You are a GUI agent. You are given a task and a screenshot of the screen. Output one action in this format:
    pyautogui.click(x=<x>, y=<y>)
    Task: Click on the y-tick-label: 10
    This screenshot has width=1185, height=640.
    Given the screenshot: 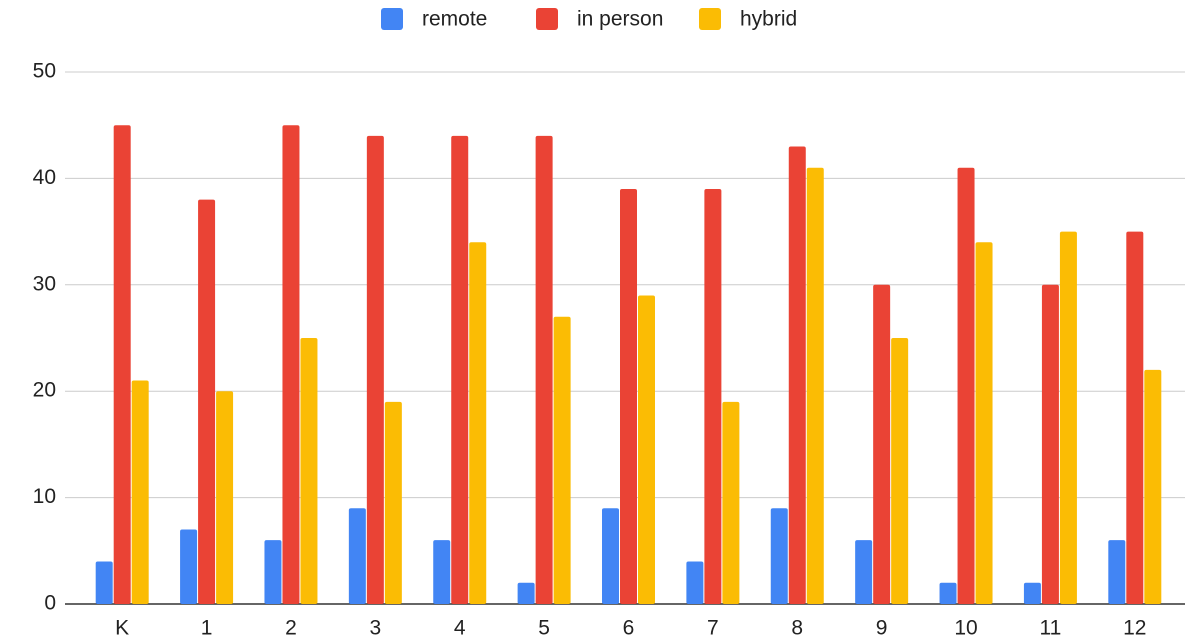 What is the action you would take?
    pyautogui.click(x=44, y=496)
    